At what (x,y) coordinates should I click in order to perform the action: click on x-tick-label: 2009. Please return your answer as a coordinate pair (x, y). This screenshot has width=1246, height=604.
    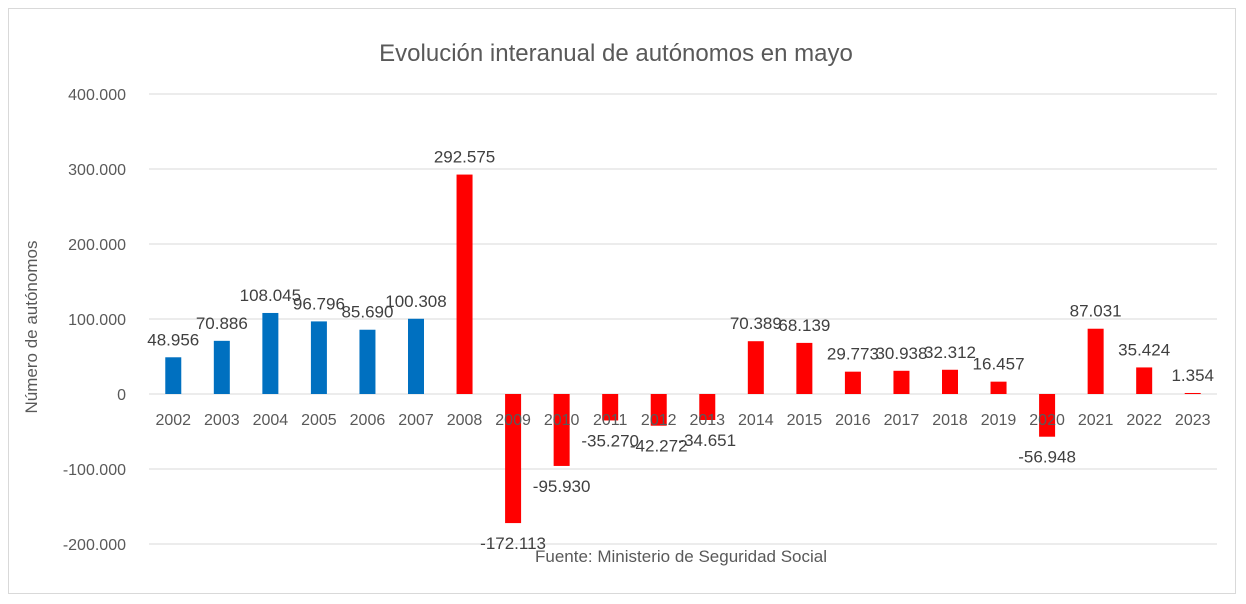
    Looking at the image, I should click on (513, 420).